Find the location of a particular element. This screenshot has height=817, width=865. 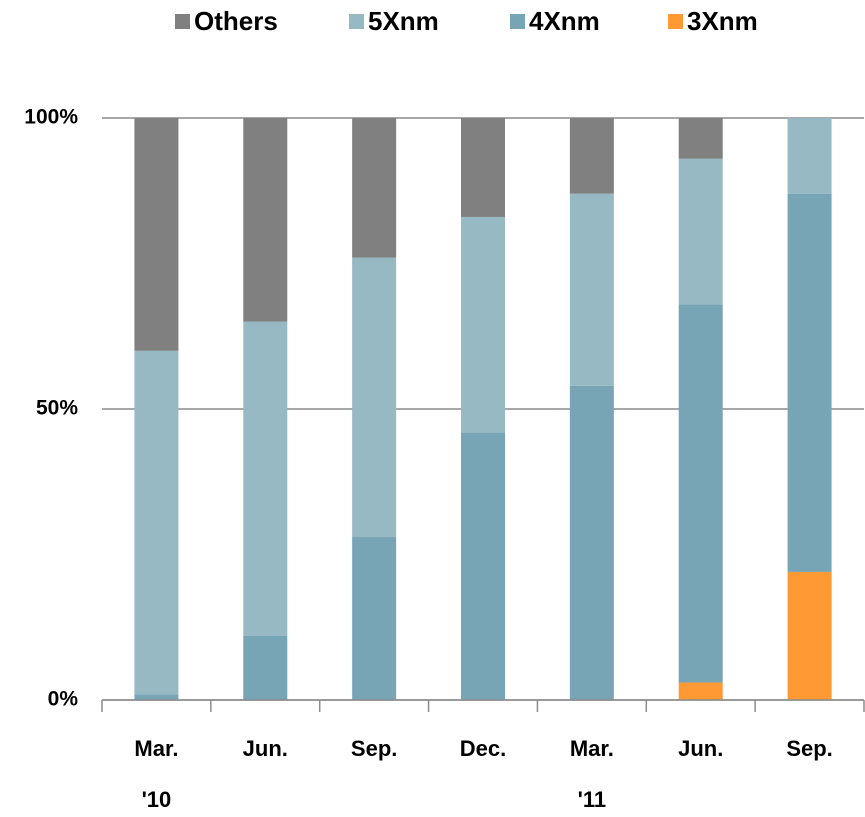

y-tick-label: 50% is located at coordinates (57, 408).